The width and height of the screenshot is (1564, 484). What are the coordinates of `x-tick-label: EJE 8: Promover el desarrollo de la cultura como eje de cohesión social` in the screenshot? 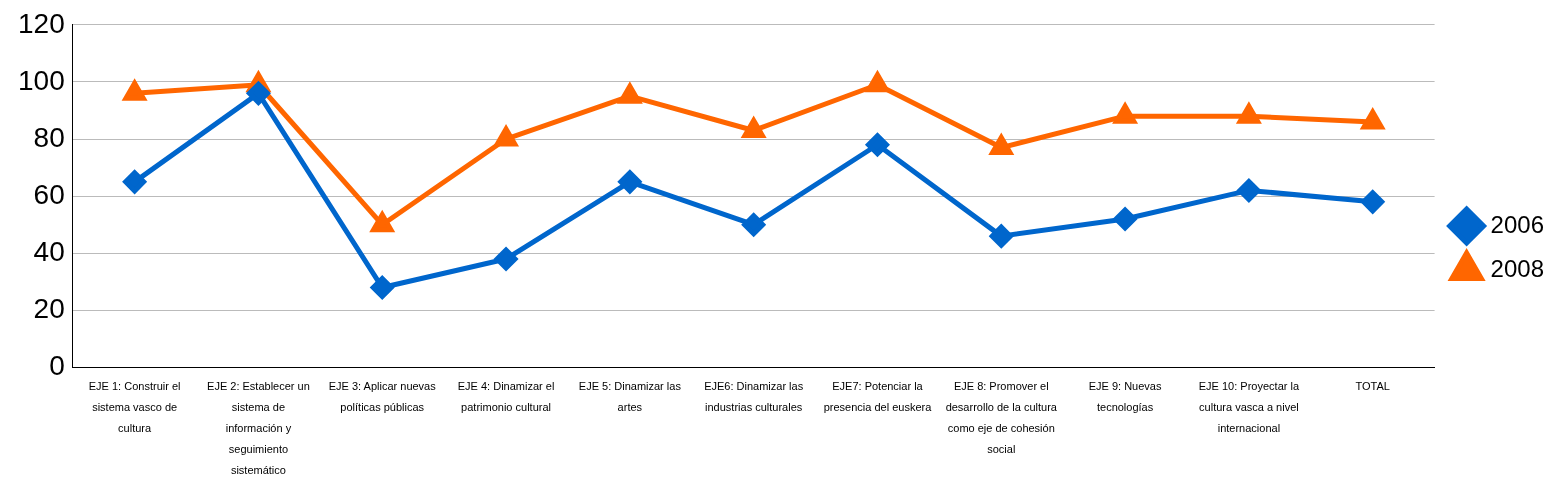 It's located at (1001, 417).